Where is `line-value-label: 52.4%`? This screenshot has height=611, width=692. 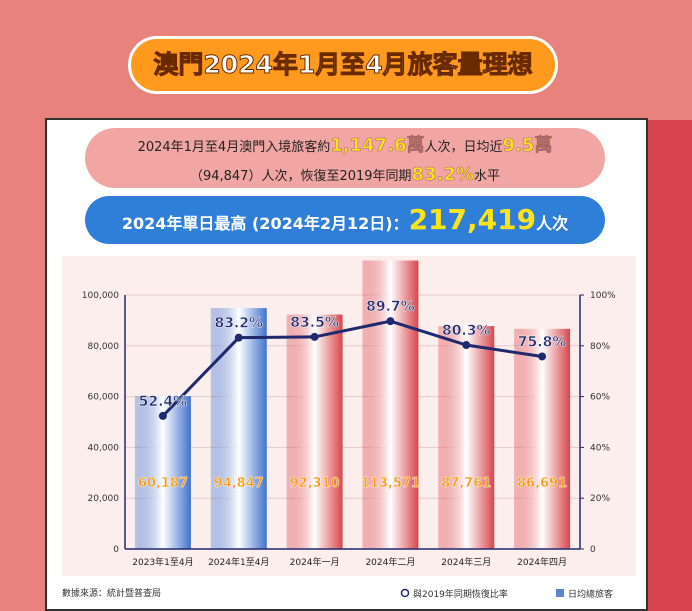
line-value-label: 52.4% is located at coordinates (163, 402).